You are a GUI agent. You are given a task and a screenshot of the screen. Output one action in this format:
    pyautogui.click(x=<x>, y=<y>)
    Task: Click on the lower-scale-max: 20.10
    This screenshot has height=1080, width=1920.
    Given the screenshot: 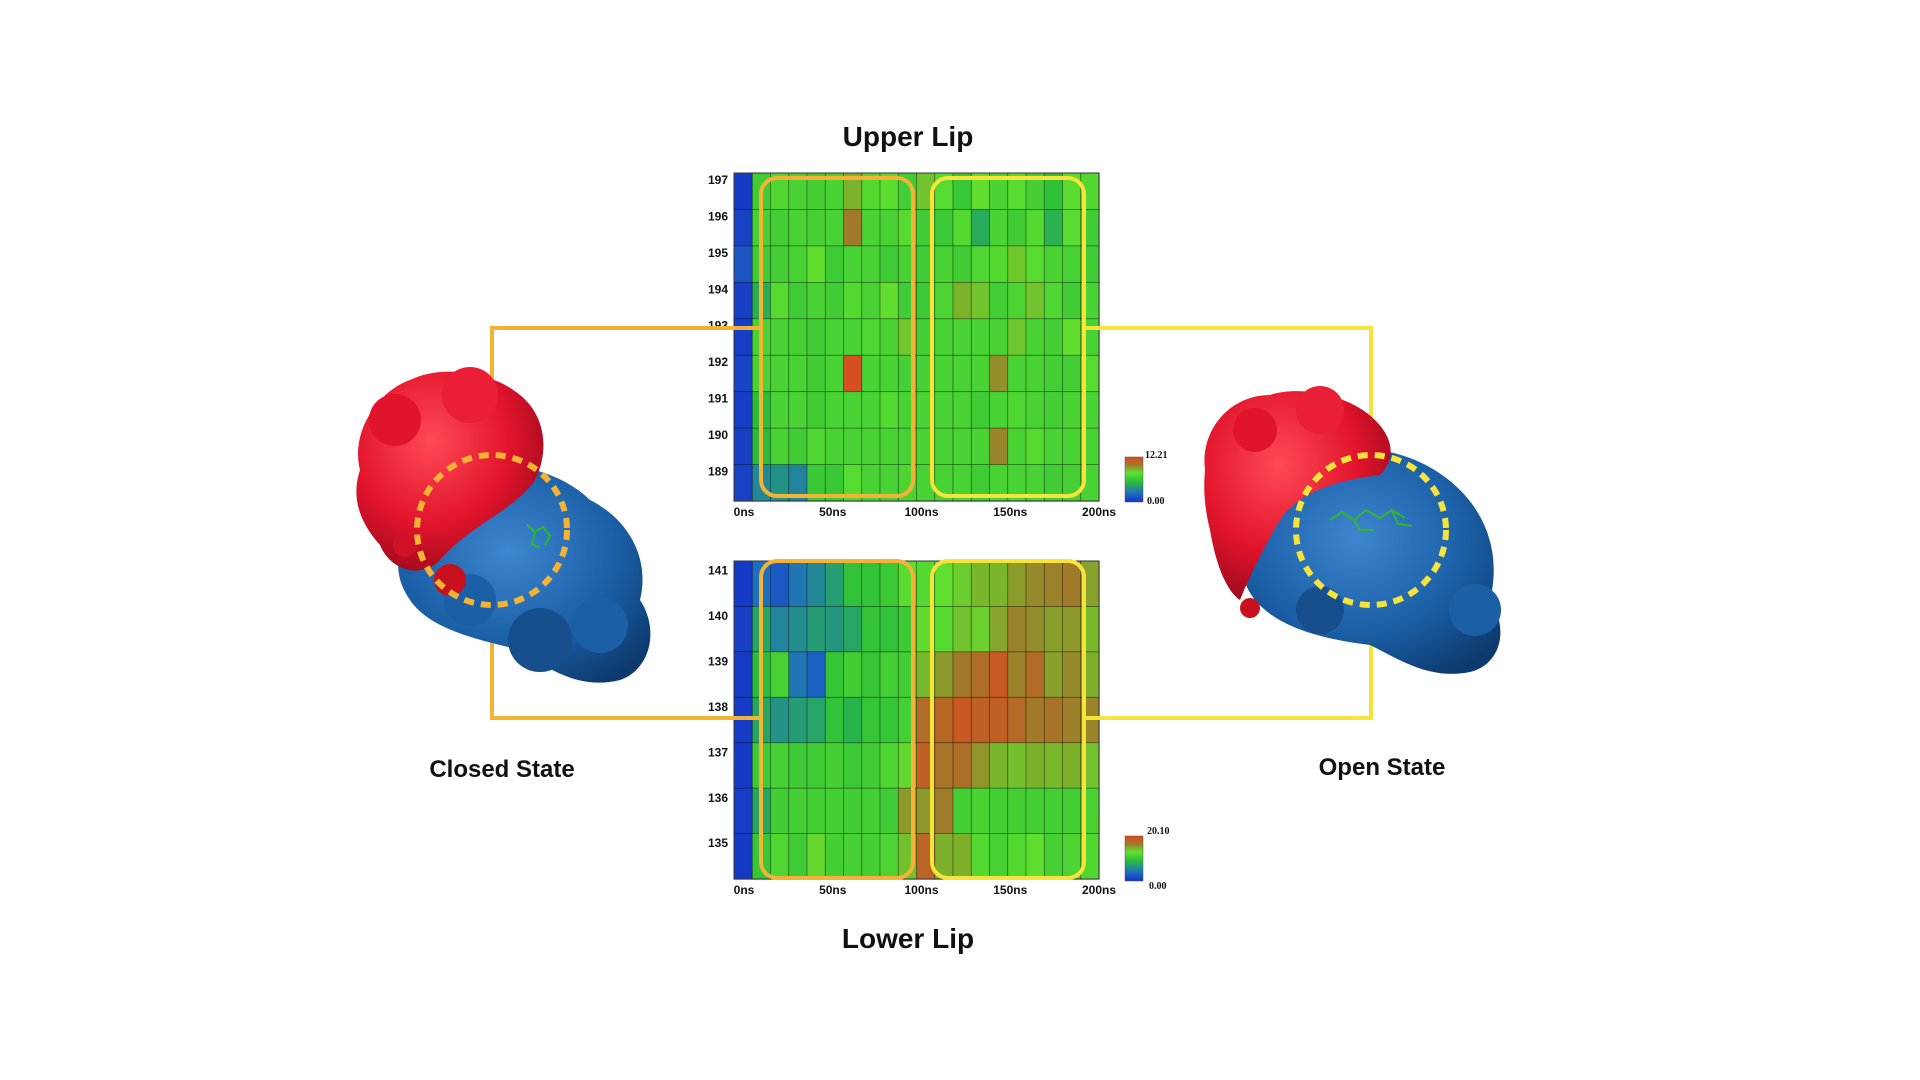 What is the action you would take?
    pyautogui.click(x=1158, y=831)
    